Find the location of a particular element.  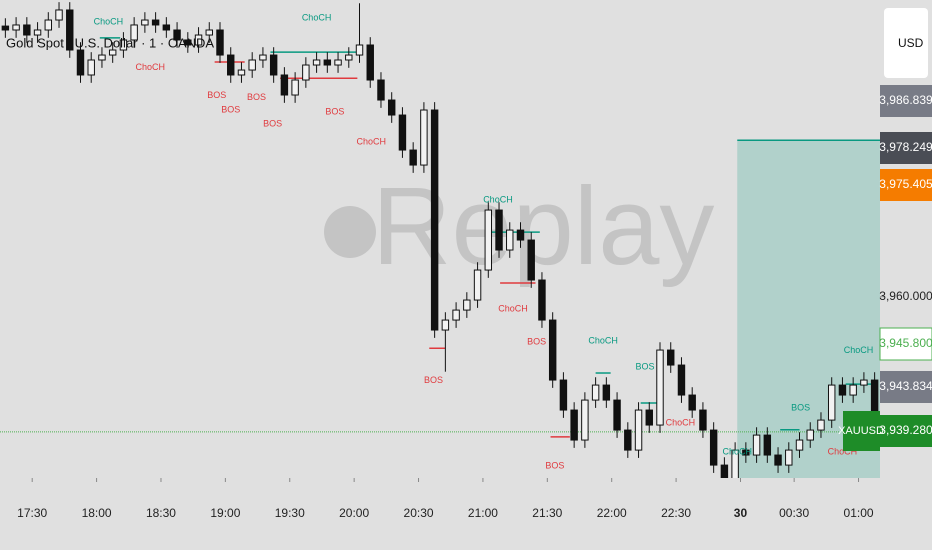

y-tick-label: 3,960.000 is located at coordinates (905, 296).